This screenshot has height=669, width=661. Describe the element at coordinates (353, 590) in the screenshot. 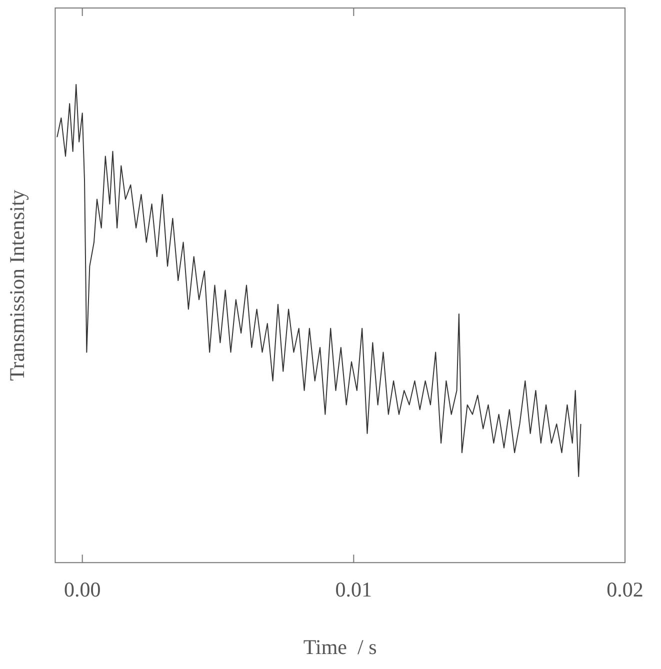

I see `x-tick-label: 0.01` at that location.